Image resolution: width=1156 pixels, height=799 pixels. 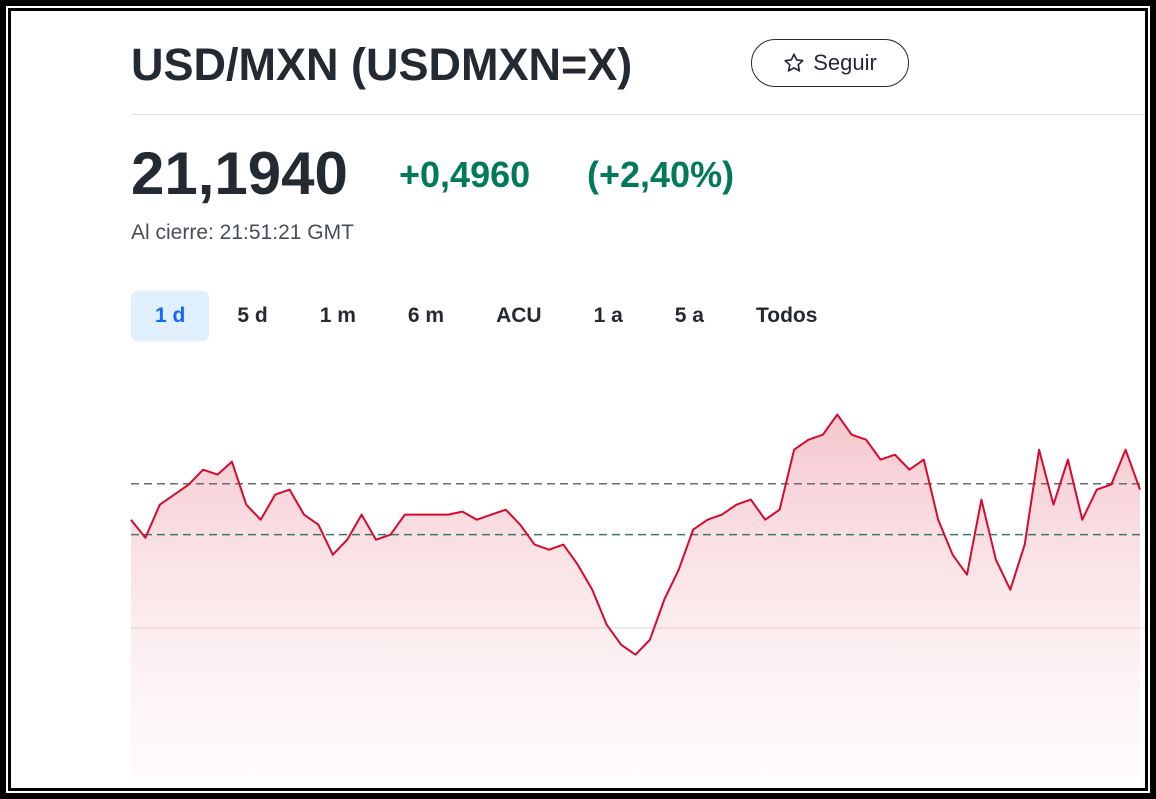 What do you see at coordinates (242, 232) in the screenshot?
I see `market-status: Al cierre: 21:51:21 GMT` at bounding box center [242, 232].